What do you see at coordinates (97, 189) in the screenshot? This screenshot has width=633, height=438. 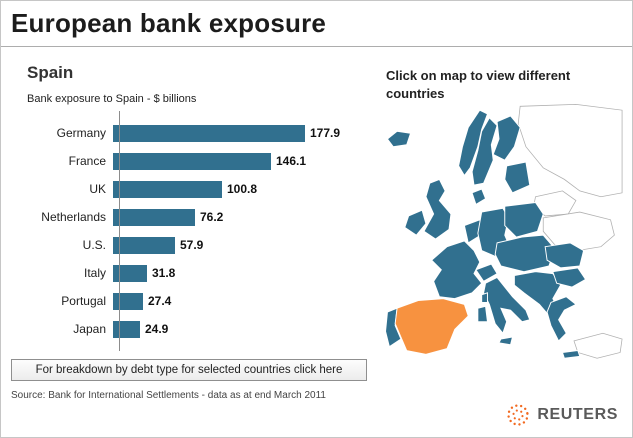 I see `bar-label: UK` at bounding box center [97, 189].